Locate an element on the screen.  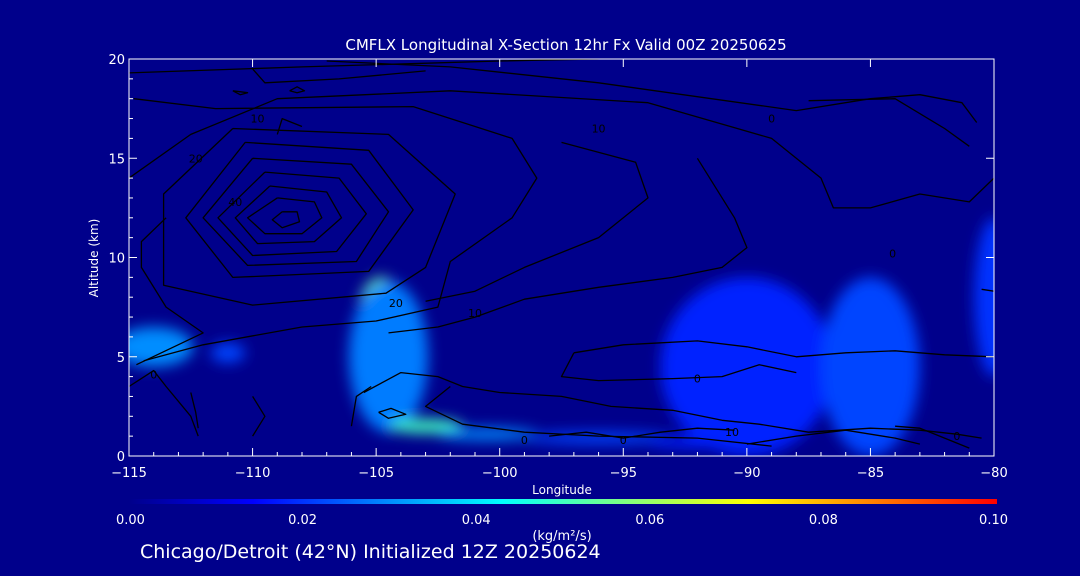
x-tick-label: −105 is located at coordinates (376, 473).